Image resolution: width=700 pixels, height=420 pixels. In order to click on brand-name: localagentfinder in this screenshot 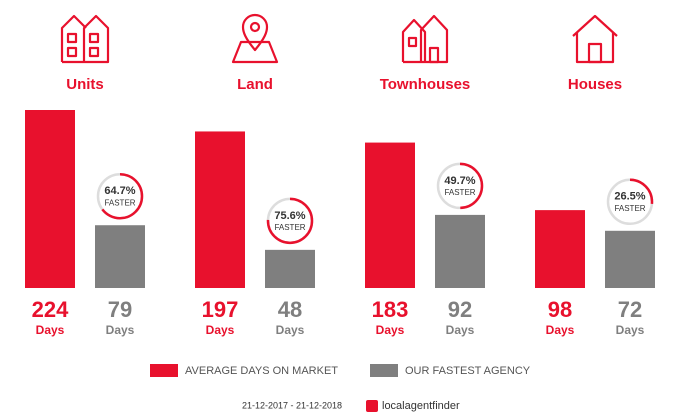, I will do `click(421, 406)`.